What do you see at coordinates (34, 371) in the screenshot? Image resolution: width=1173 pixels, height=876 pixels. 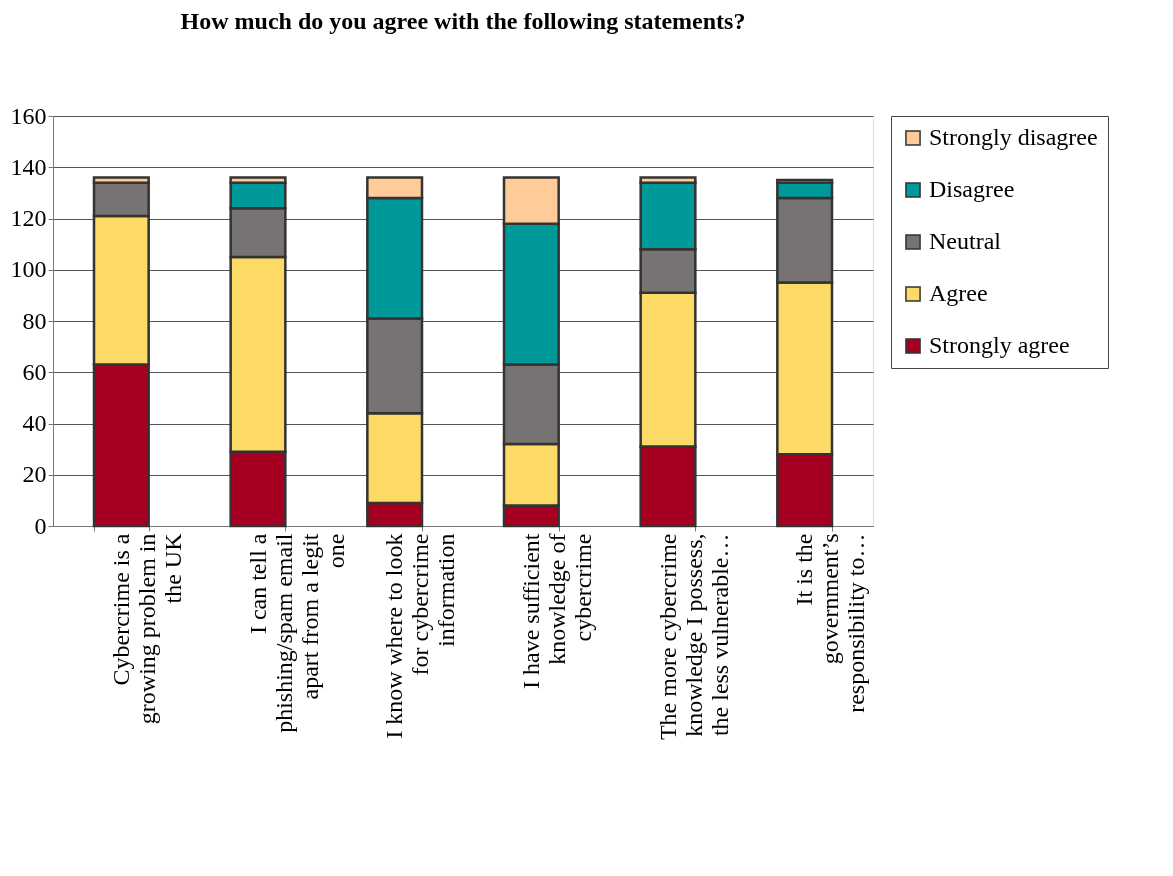 I see `y-tick-label: 60` at bounding box center [34, 371].